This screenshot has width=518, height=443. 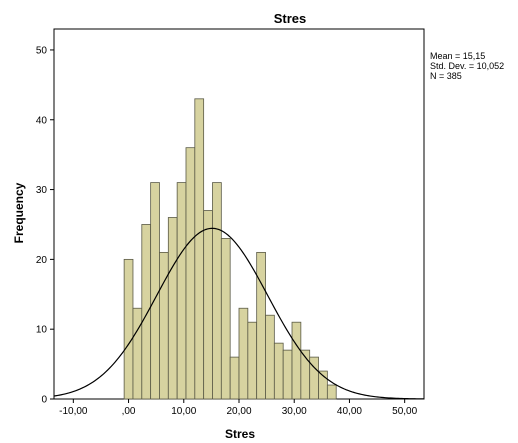 I want to click on x-axis-title: Stres, so click(x=240, y=434).